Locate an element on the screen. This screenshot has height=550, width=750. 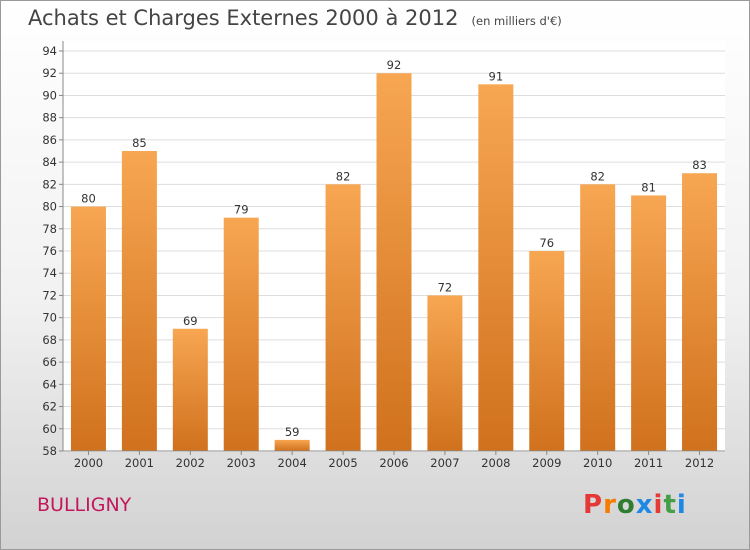
x-tick-label: 2000 is located at coordinates (88, 463).